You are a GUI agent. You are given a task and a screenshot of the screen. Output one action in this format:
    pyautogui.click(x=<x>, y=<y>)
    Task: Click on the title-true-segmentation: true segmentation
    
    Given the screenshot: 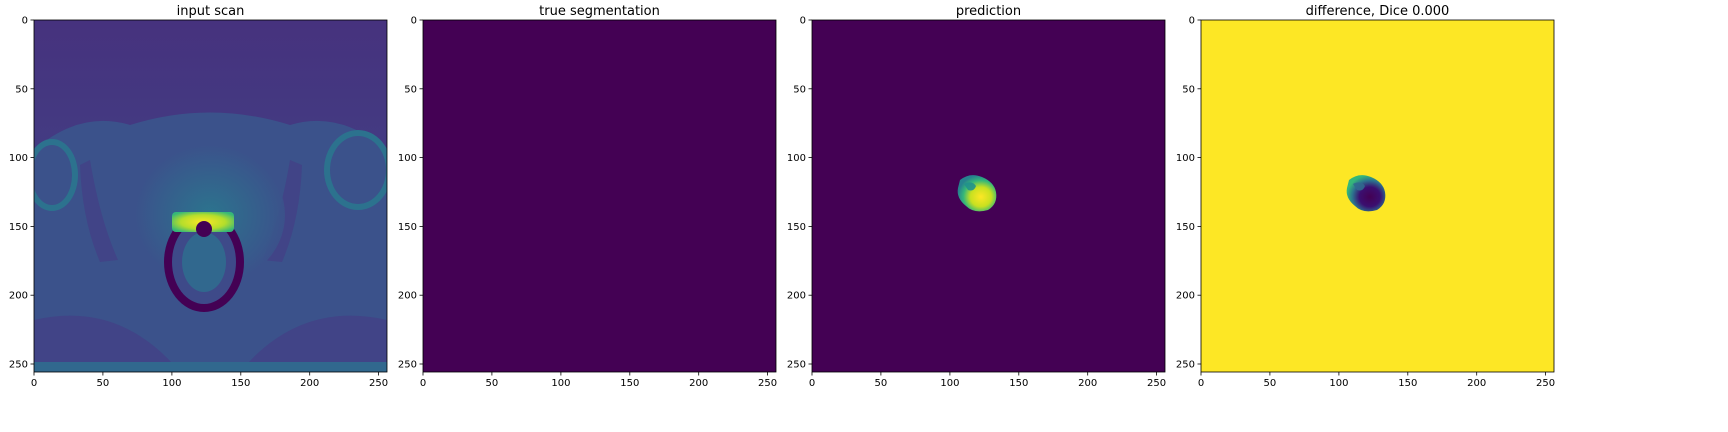 What is the action you would take?
    pyautogui.click(x=599, y=11)
    